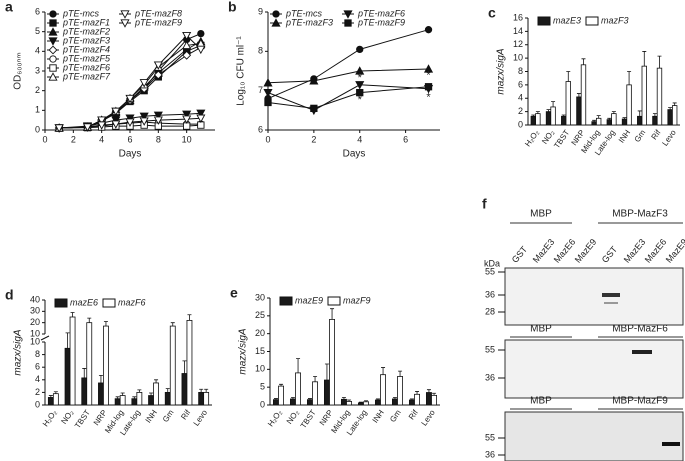 Image resolution: width=685 pixels, height=461 pixels. Describe the element at coordinates (378, 416) in the screenshot. I see `x-tick-label: INH` at that location.